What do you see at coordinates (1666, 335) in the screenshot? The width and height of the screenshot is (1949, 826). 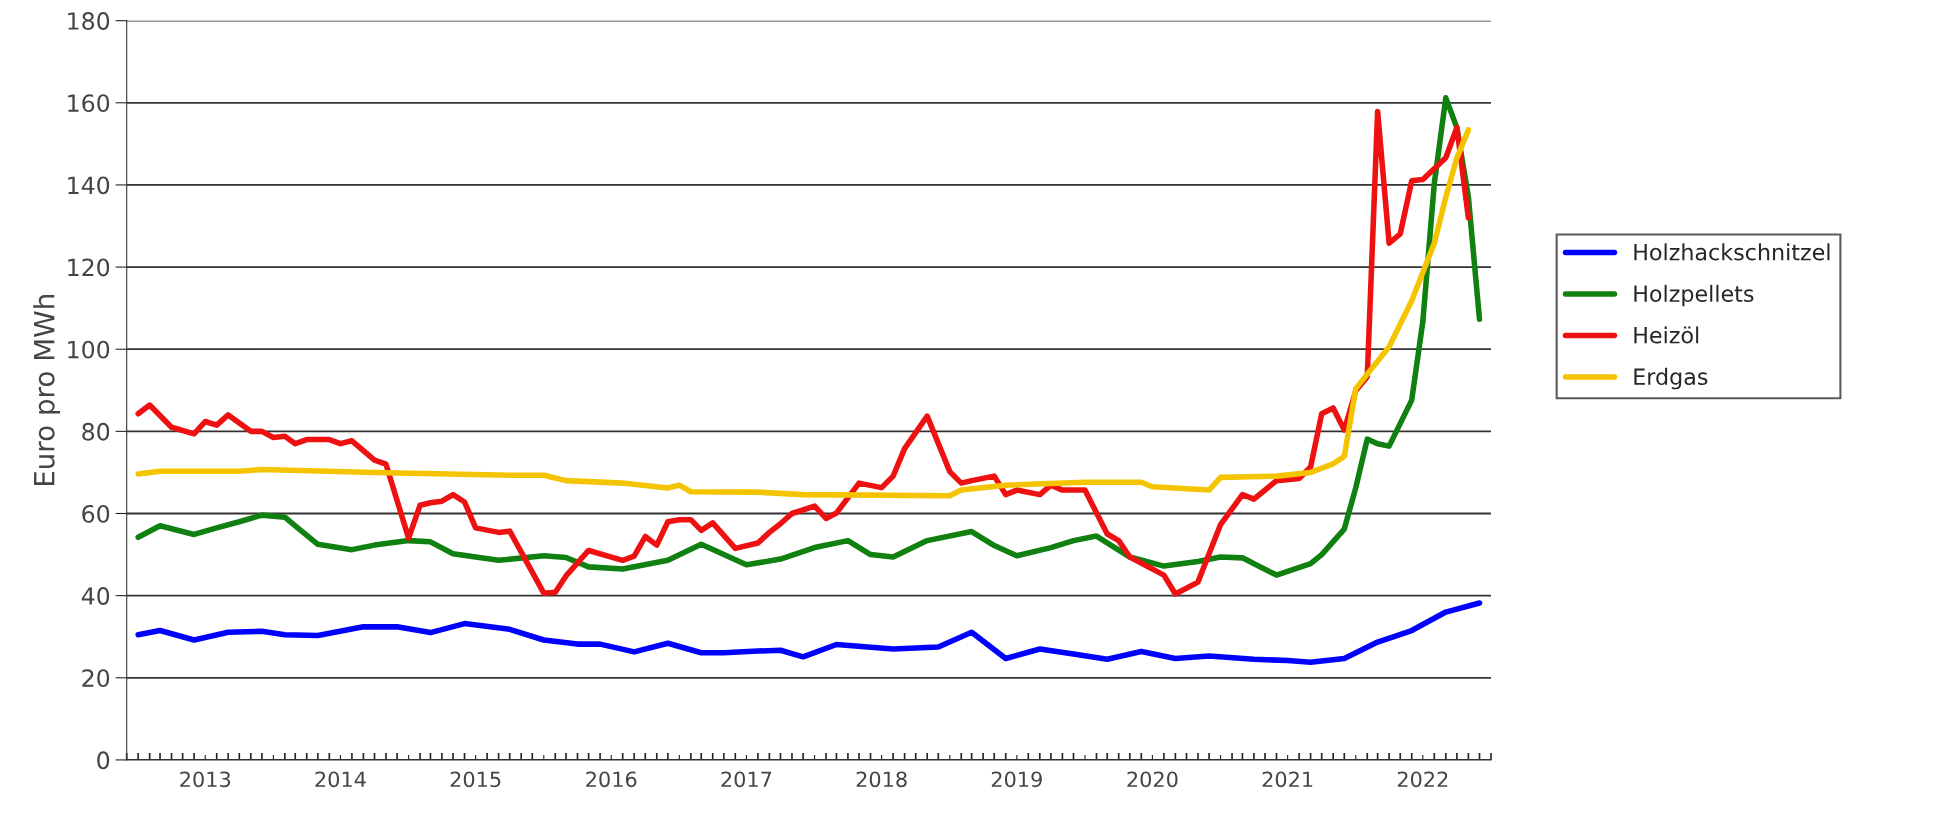 I see `legend-label: Heizöl` at bounding box center [1666, 335].